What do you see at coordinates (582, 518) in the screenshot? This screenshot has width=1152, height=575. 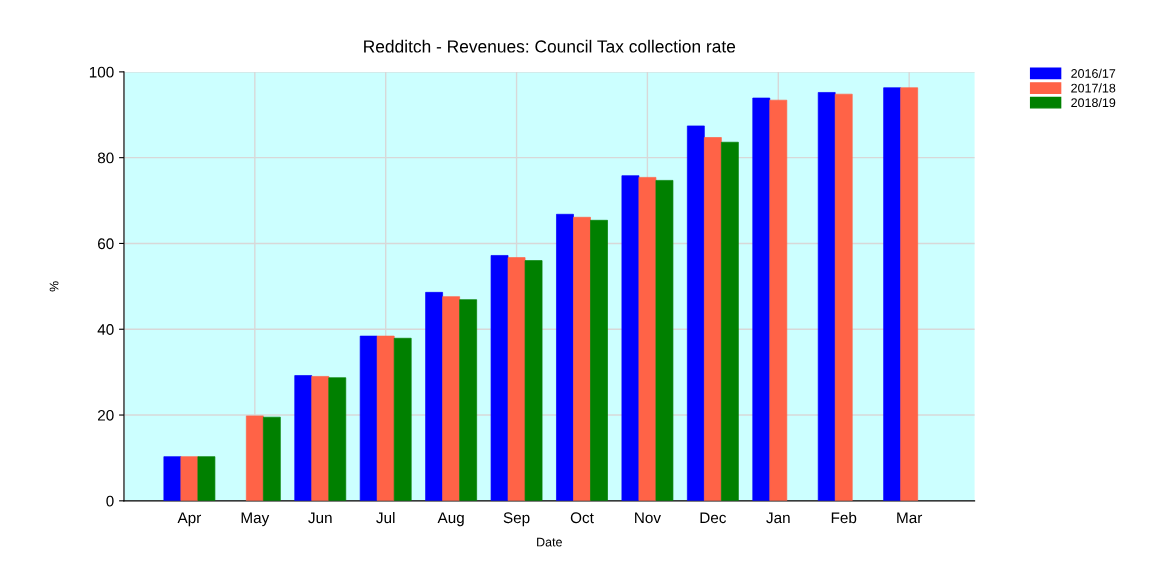 I see `x-tick-label: Oct` at bounding box center [582, 518].